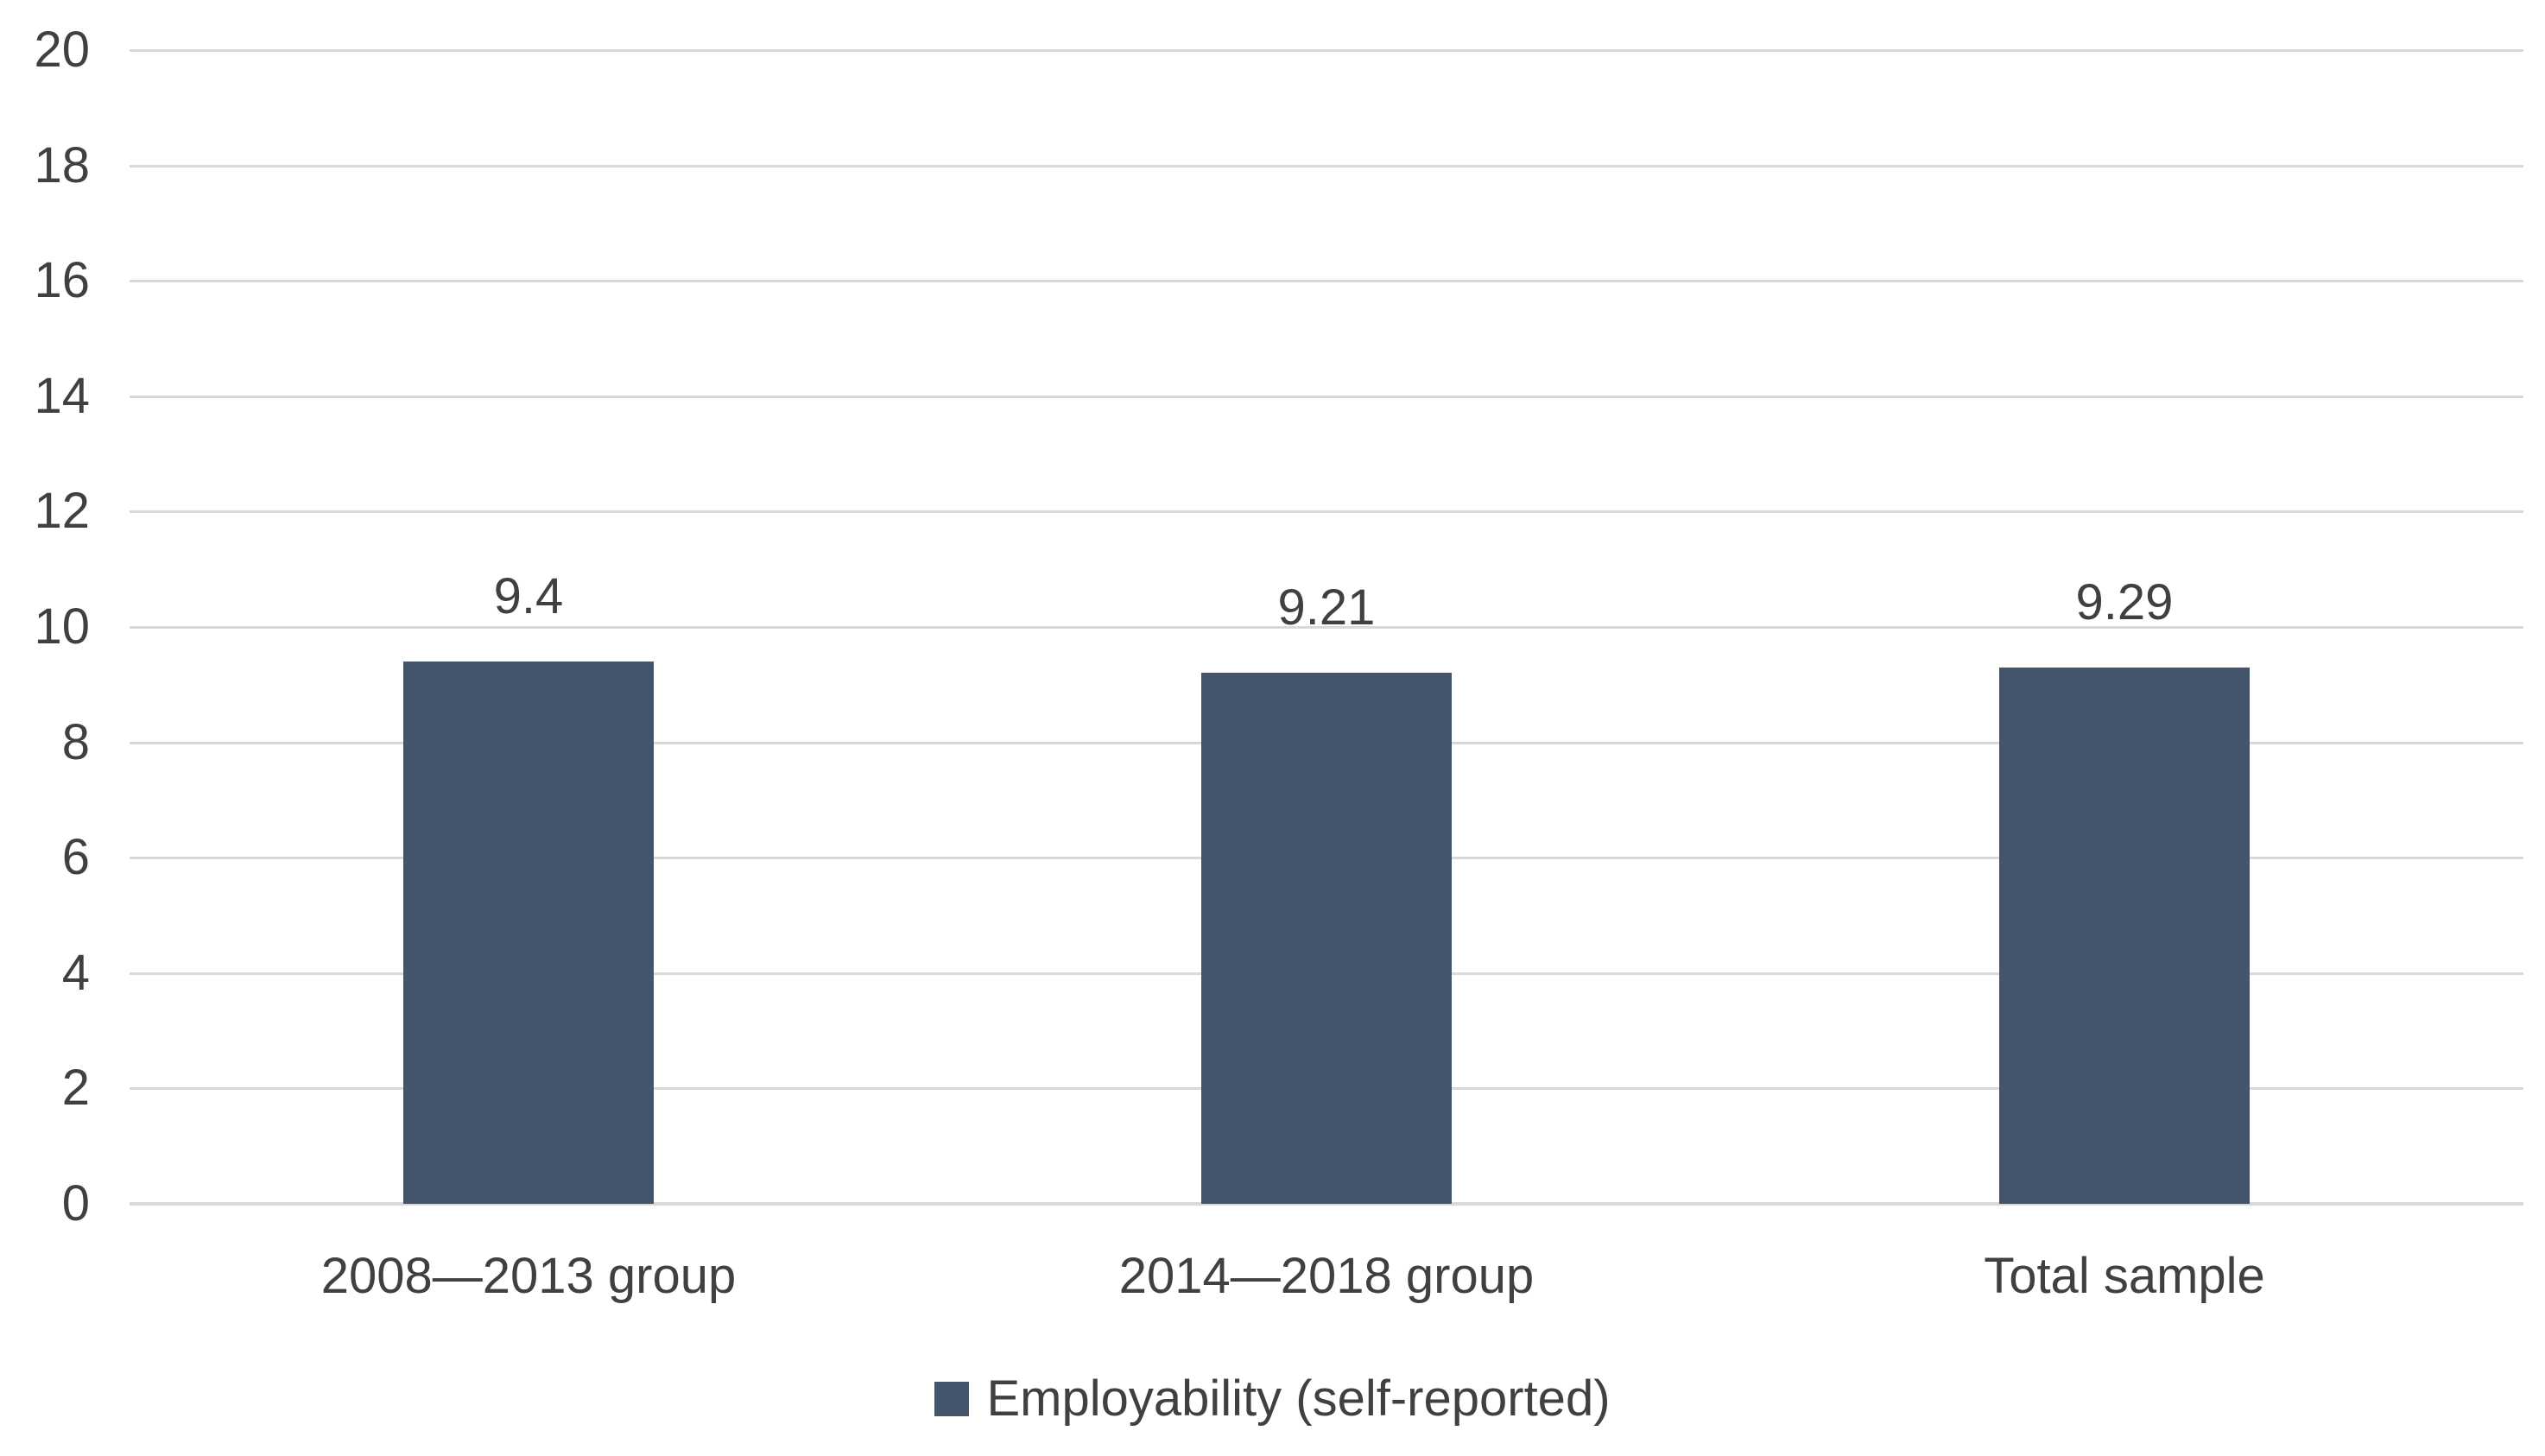  Describe the element at coordinates (62, 396) in the screenshot. I see `y-axis-tick-label: 14` at that location.